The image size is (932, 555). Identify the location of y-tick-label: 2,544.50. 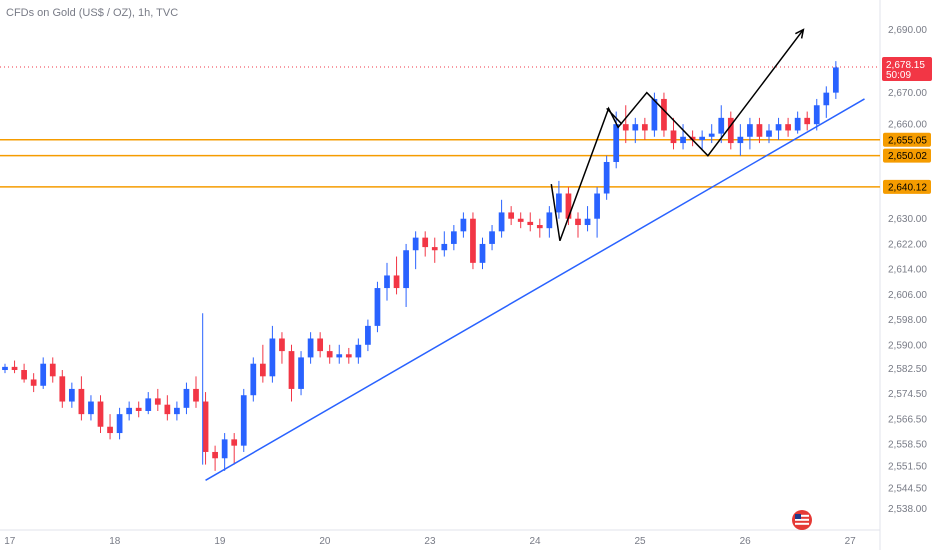
(907, 489).